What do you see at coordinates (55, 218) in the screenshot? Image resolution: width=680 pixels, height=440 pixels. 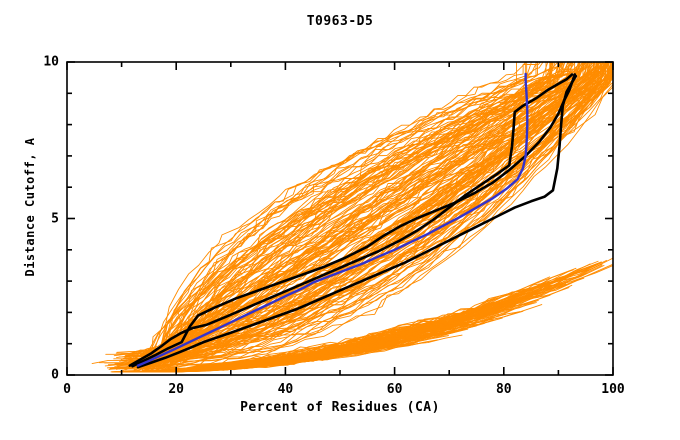 I see `y-tick-label: 5` at bounding box center [55, 218].